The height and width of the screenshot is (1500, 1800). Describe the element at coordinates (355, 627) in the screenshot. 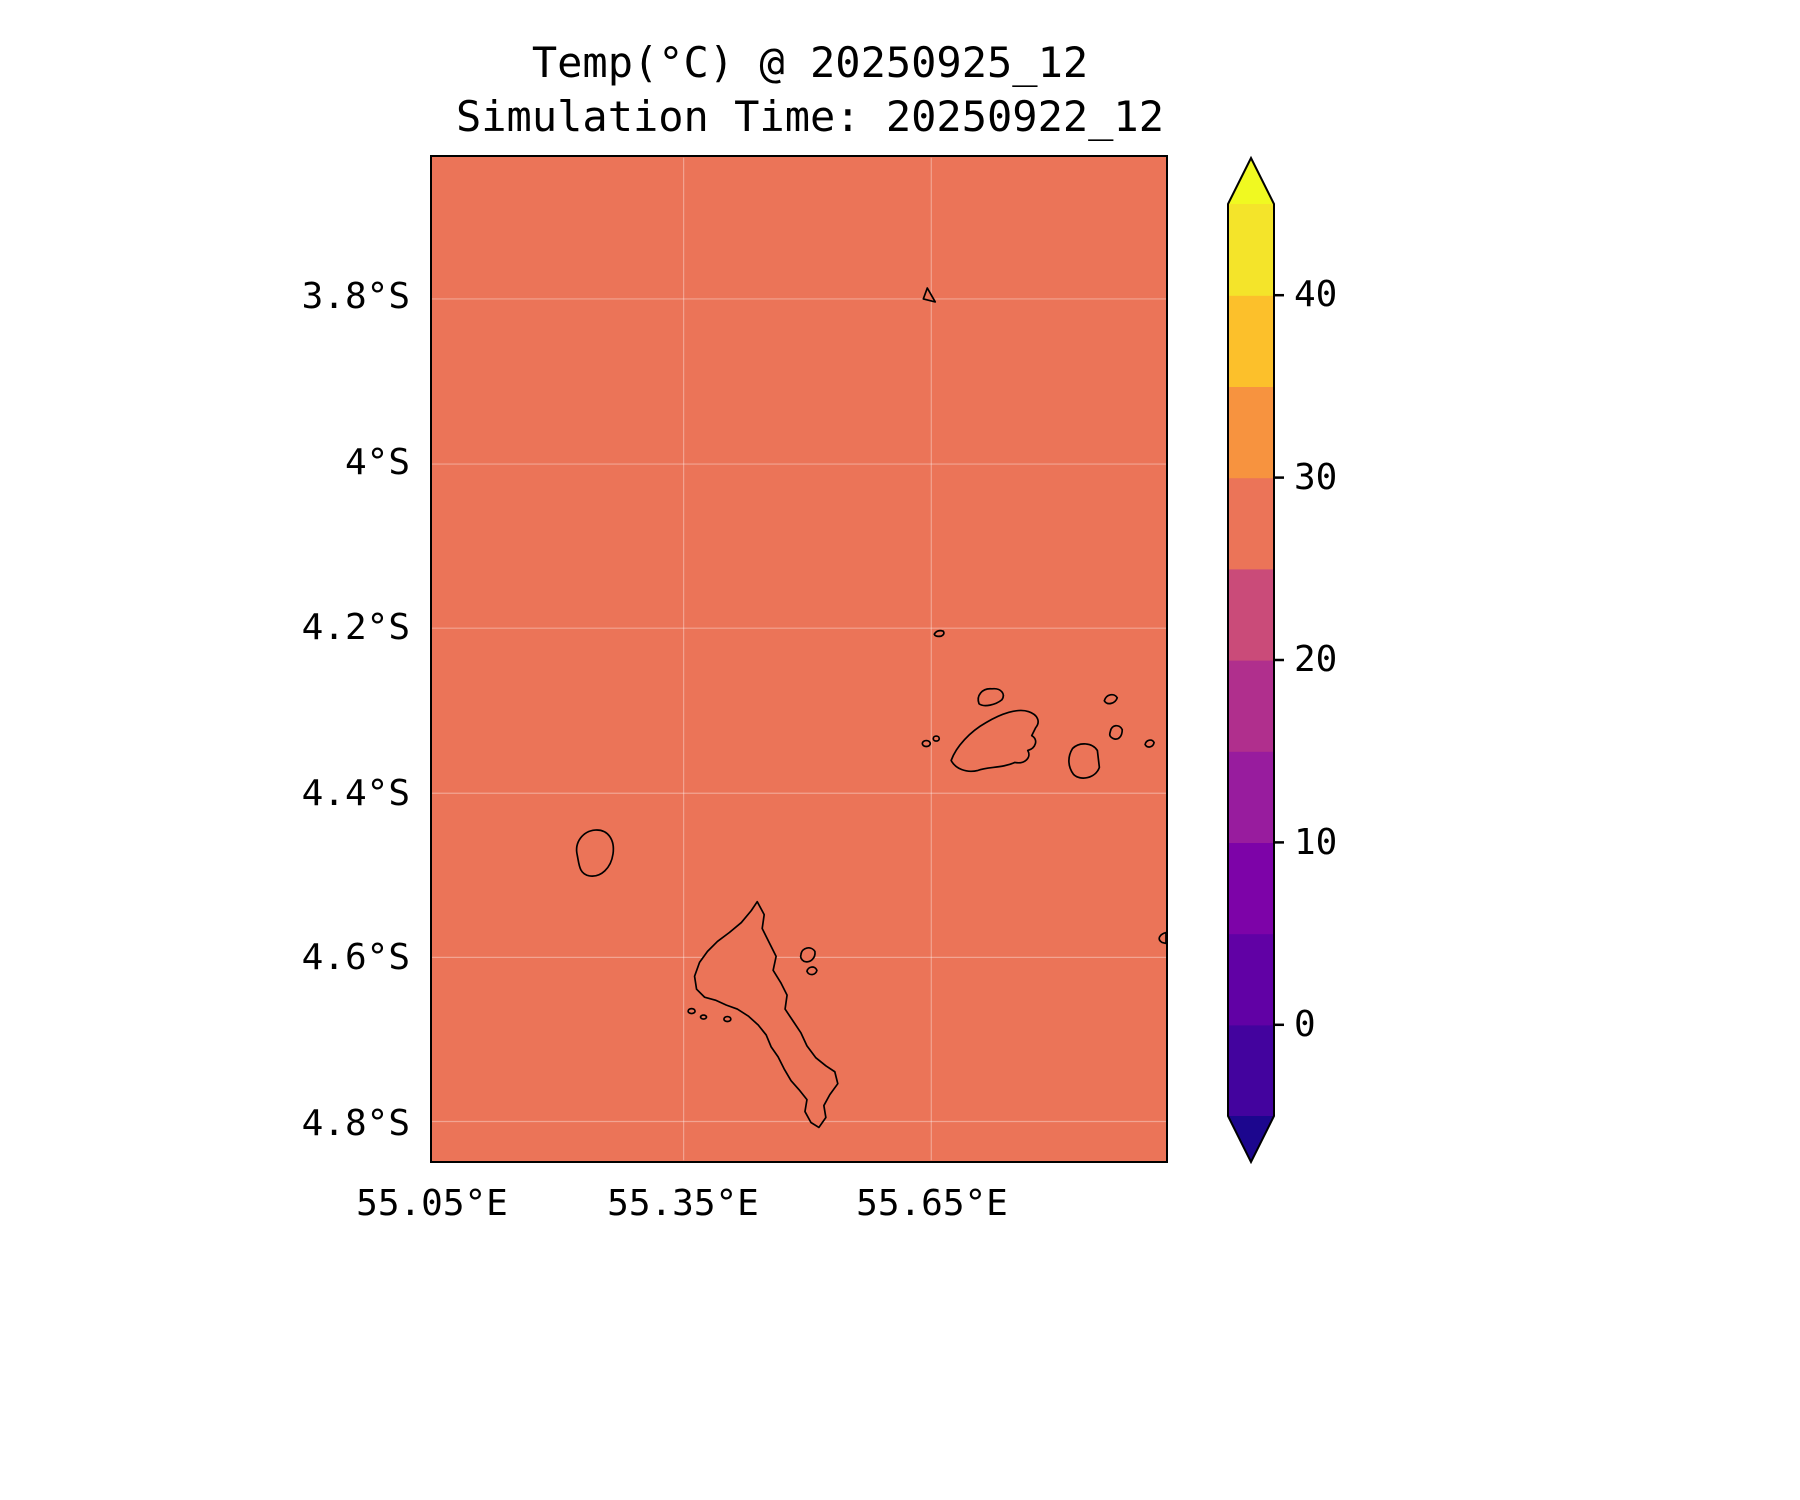

I see `y-tick-label: 4.2°S` at that location.